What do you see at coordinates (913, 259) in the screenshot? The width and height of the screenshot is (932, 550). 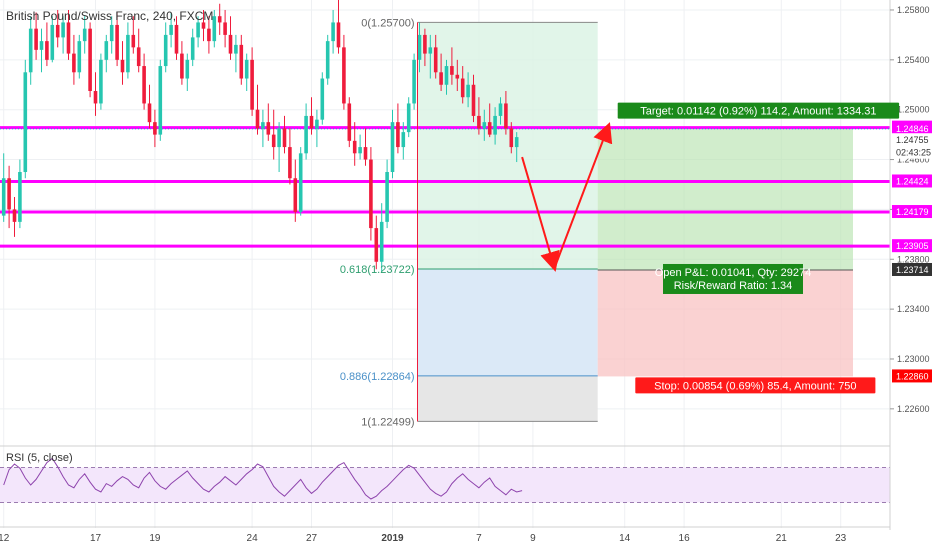 I see `price-tick-label: 1.23800` at bounding box center [913, 259].